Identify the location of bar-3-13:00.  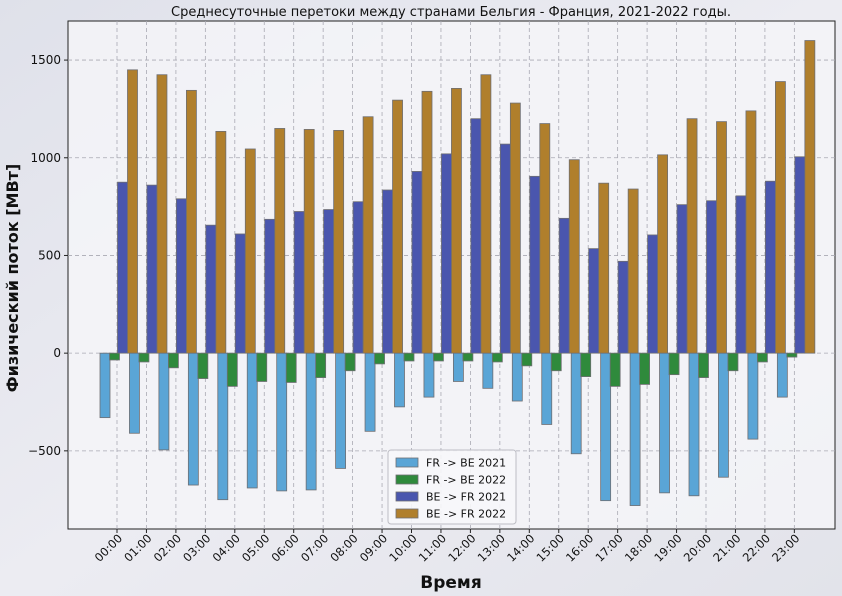
(505, 248).